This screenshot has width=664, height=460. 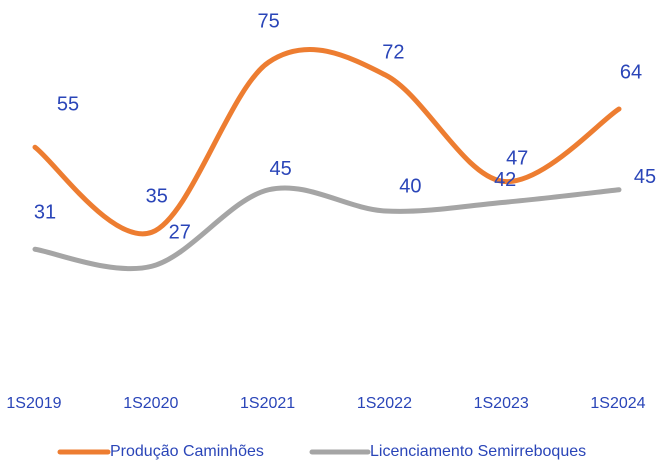 I want to click on x-tick-label: 1S2023, so click(x=501, y=403).